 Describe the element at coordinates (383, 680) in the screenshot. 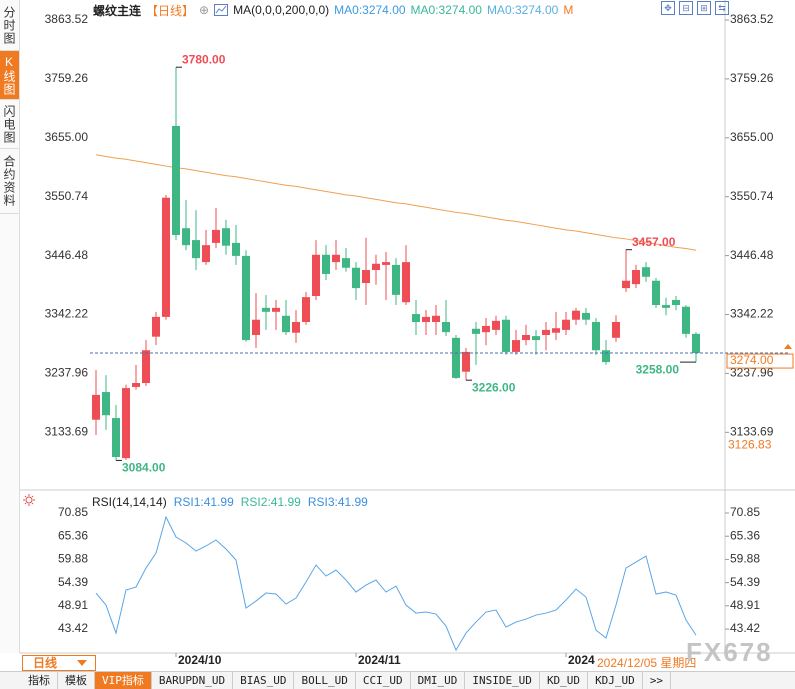

I see `toolbar-item: CCI_UD` at that location.